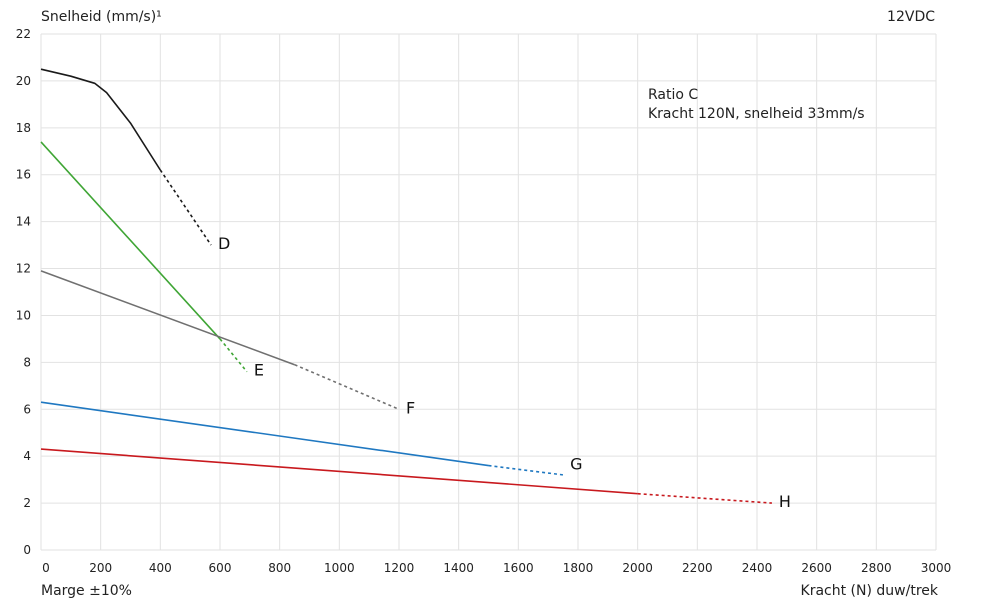 This screenshot has width=999, height=607. What do you see at coordinates (27, 362) in the screenshot?
I see `y-tick-label: 8` at bounding box center [27, 362].